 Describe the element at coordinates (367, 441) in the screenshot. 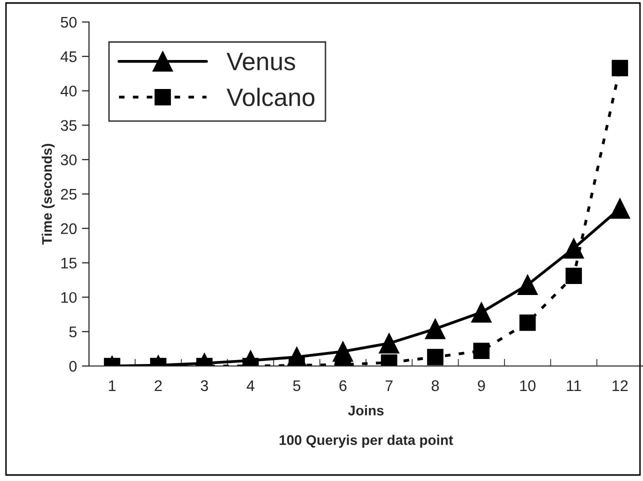

I see `text: 100 Queryis per data point` at that location.